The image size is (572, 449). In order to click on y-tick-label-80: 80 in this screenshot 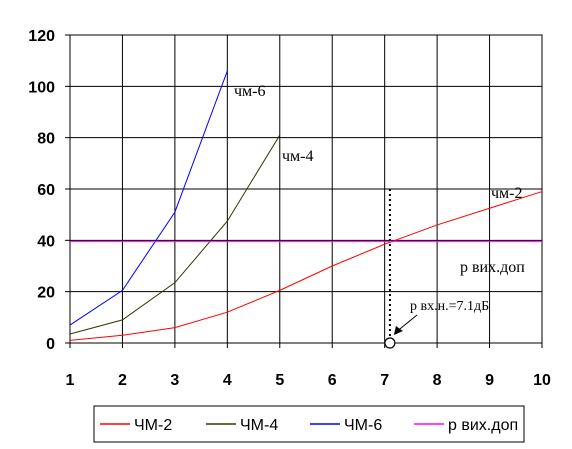, I will do `click(46, 139)`.